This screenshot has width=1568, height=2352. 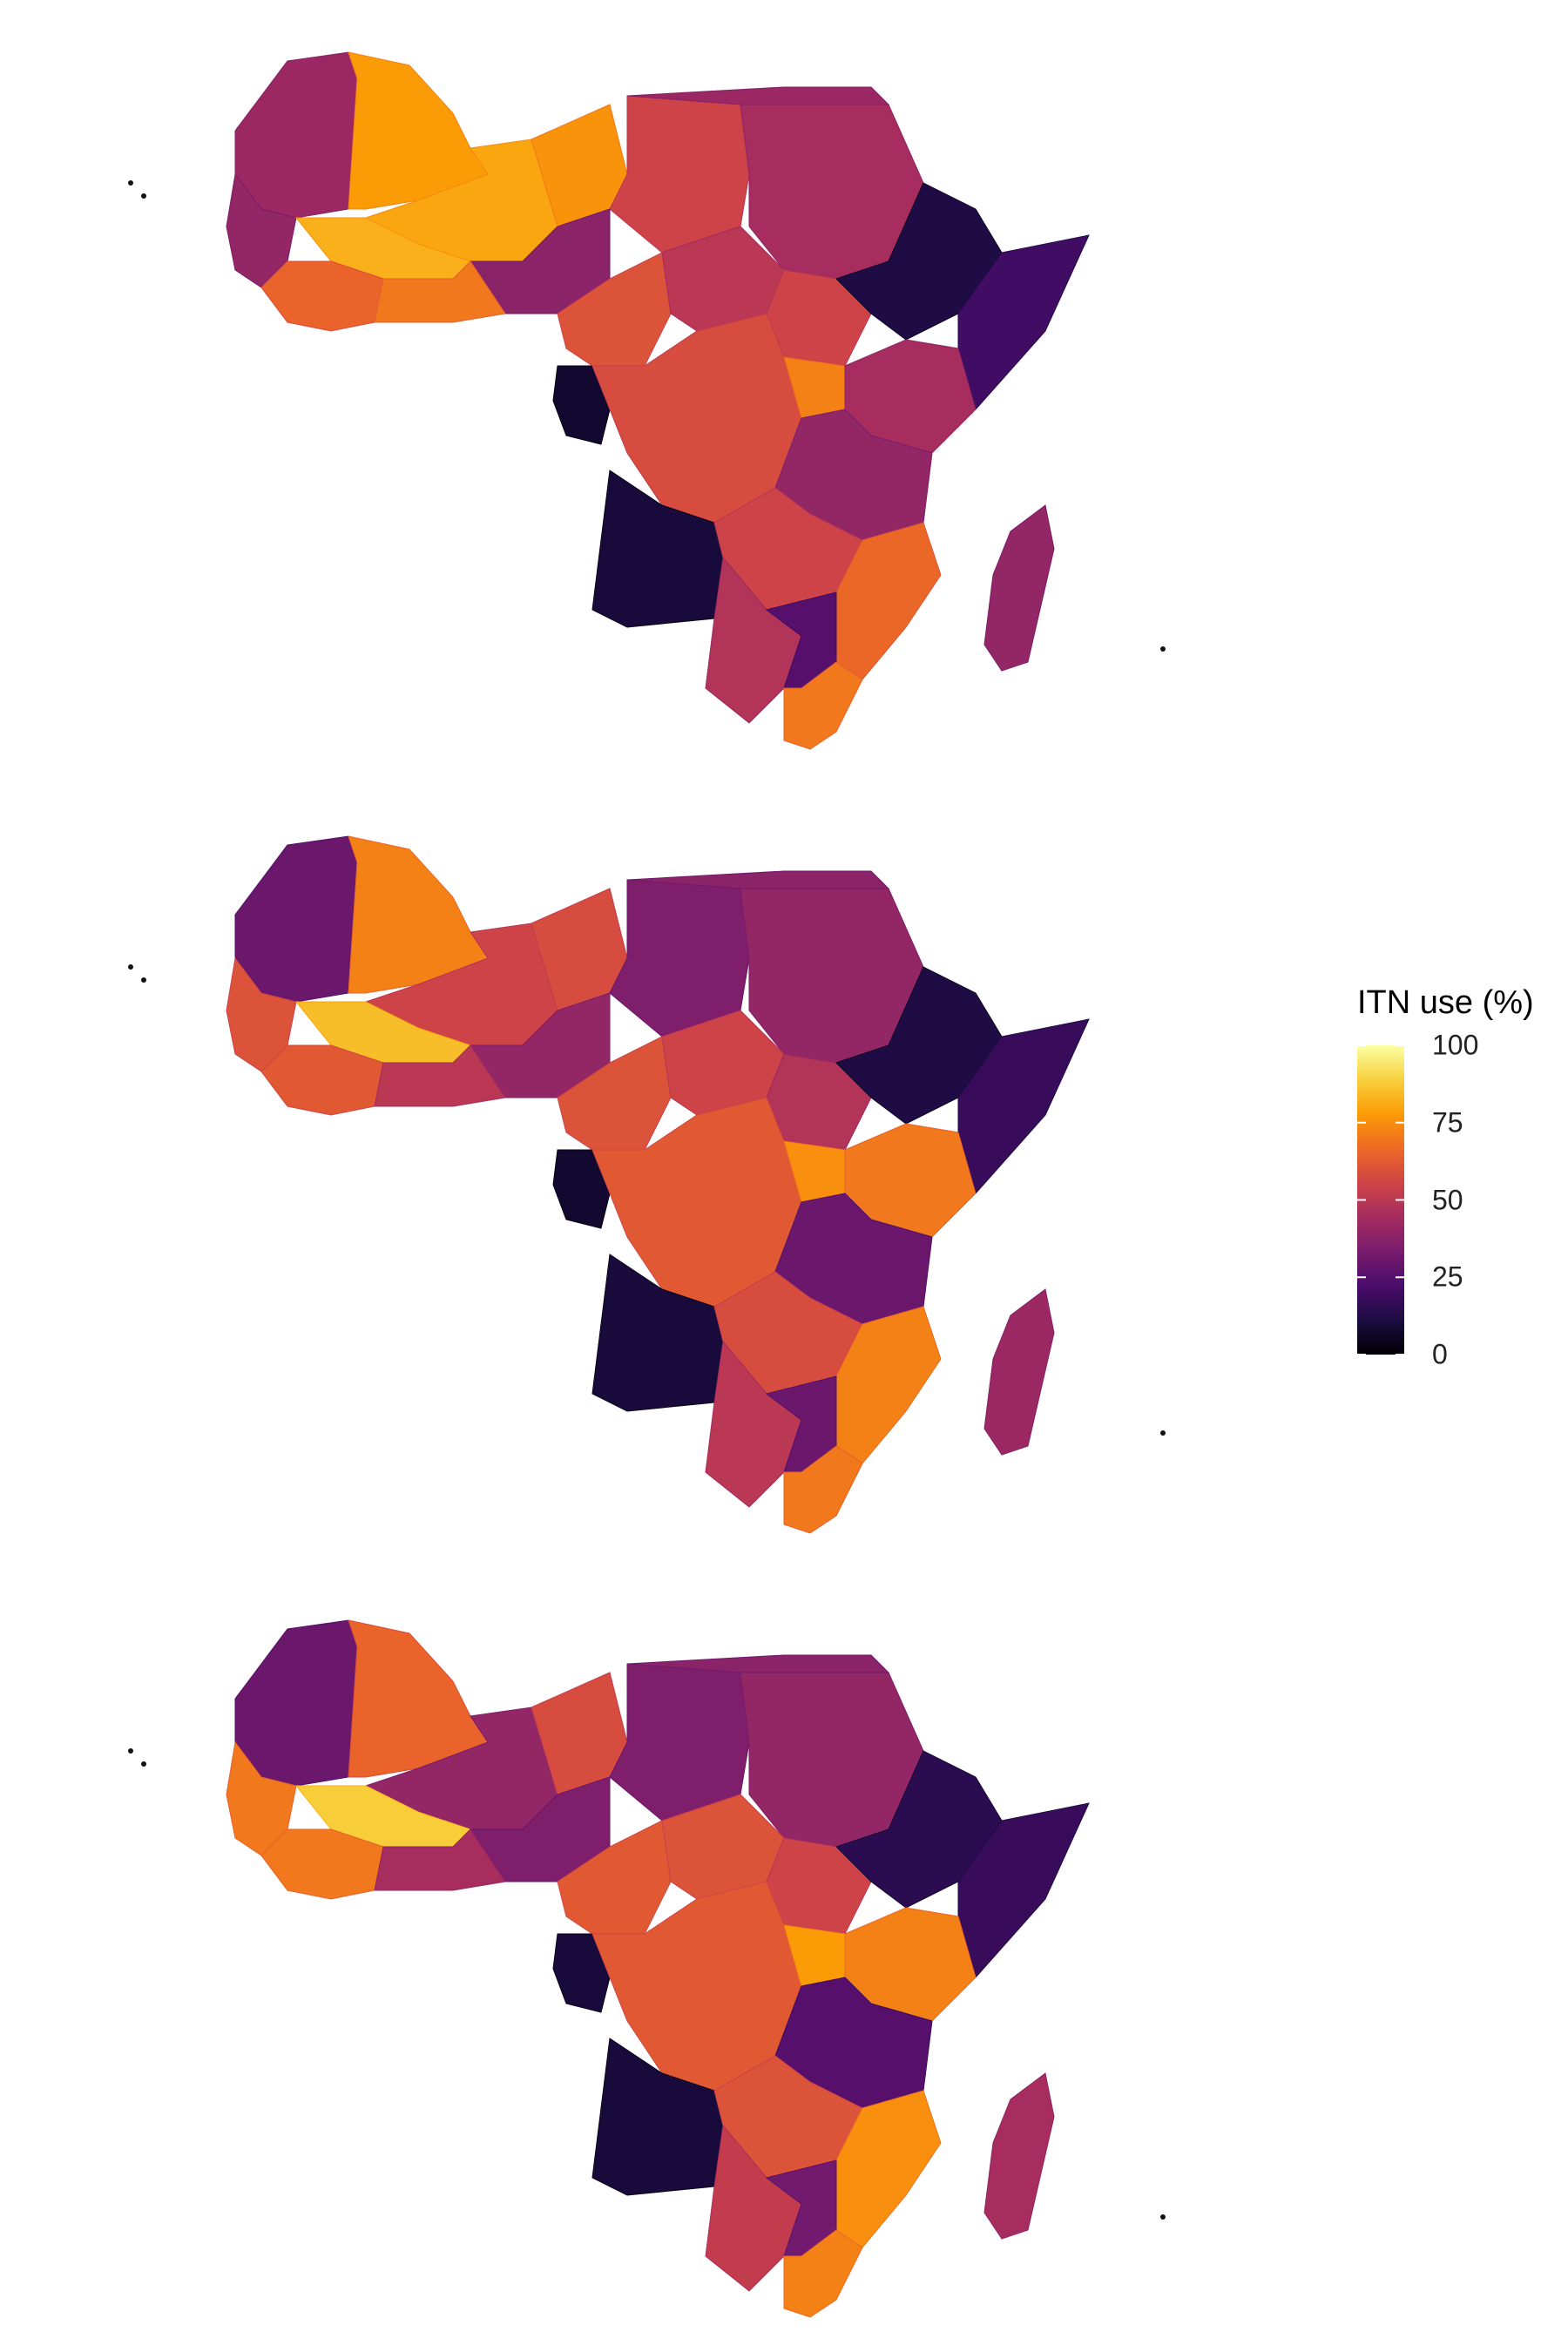 I want to click on legend-colorbar, so click(x=1380, y=1199).